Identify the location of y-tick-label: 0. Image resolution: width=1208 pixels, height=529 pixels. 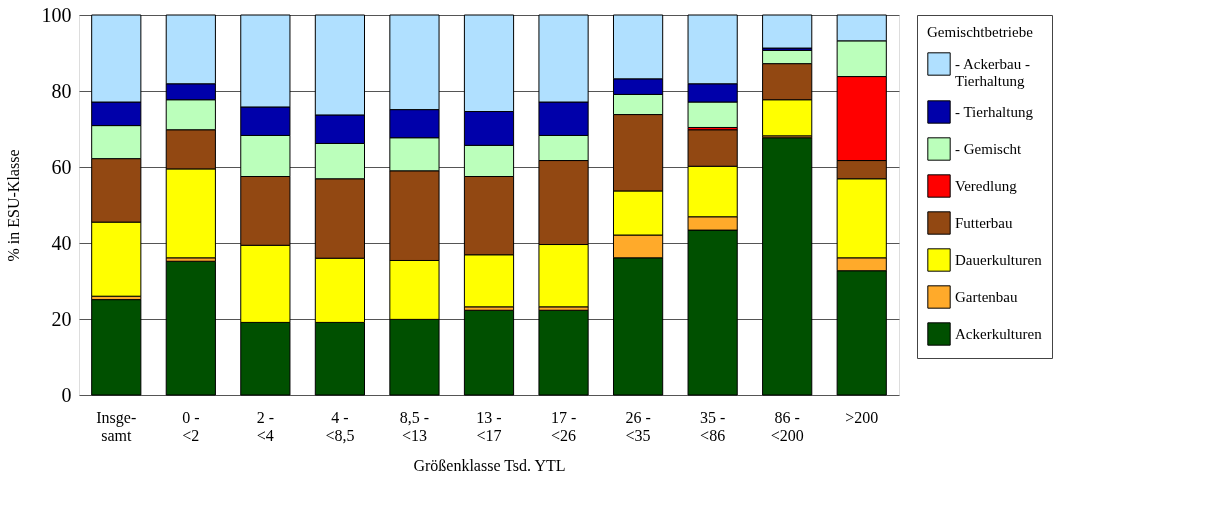
(66, 394).